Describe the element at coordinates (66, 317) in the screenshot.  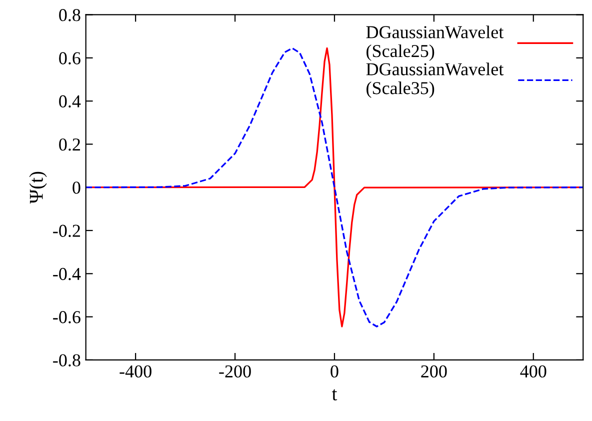
I see `y-tick-label: -0.6` at that location.